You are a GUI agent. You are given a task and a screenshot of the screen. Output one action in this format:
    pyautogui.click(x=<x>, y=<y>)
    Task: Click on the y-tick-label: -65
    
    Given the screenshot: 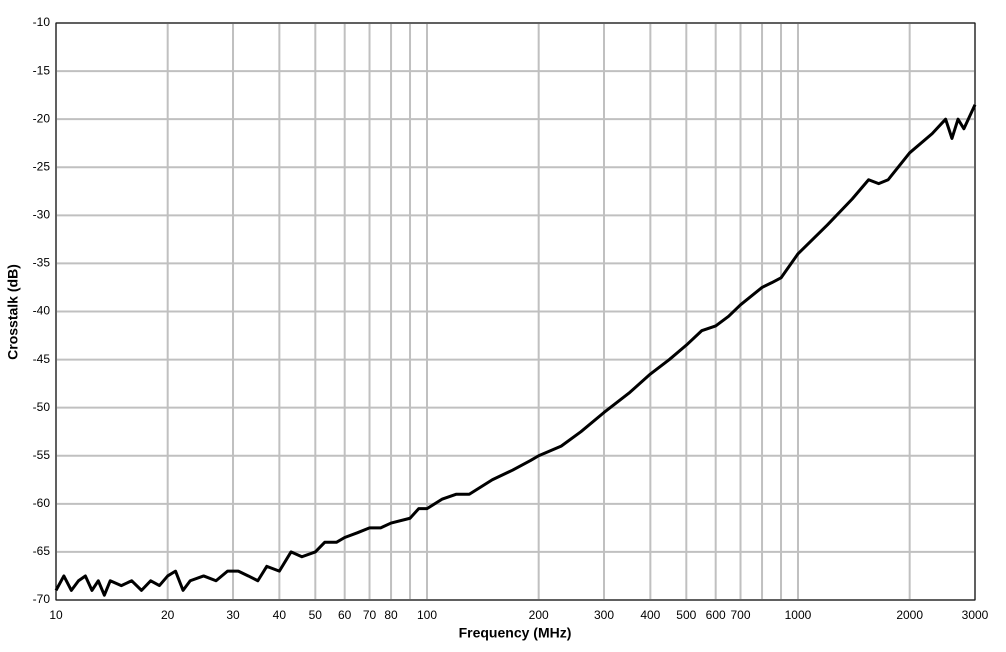 What is the action you would take?
    pyautogui.click(x=42, y=551)
    